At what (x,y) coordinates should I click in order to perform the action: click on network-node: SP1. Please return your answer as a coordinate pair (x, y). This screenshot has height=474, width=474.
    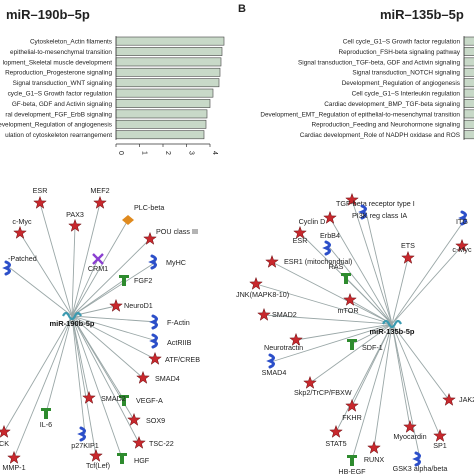
    Looking at the image, I should click on (440, 439).